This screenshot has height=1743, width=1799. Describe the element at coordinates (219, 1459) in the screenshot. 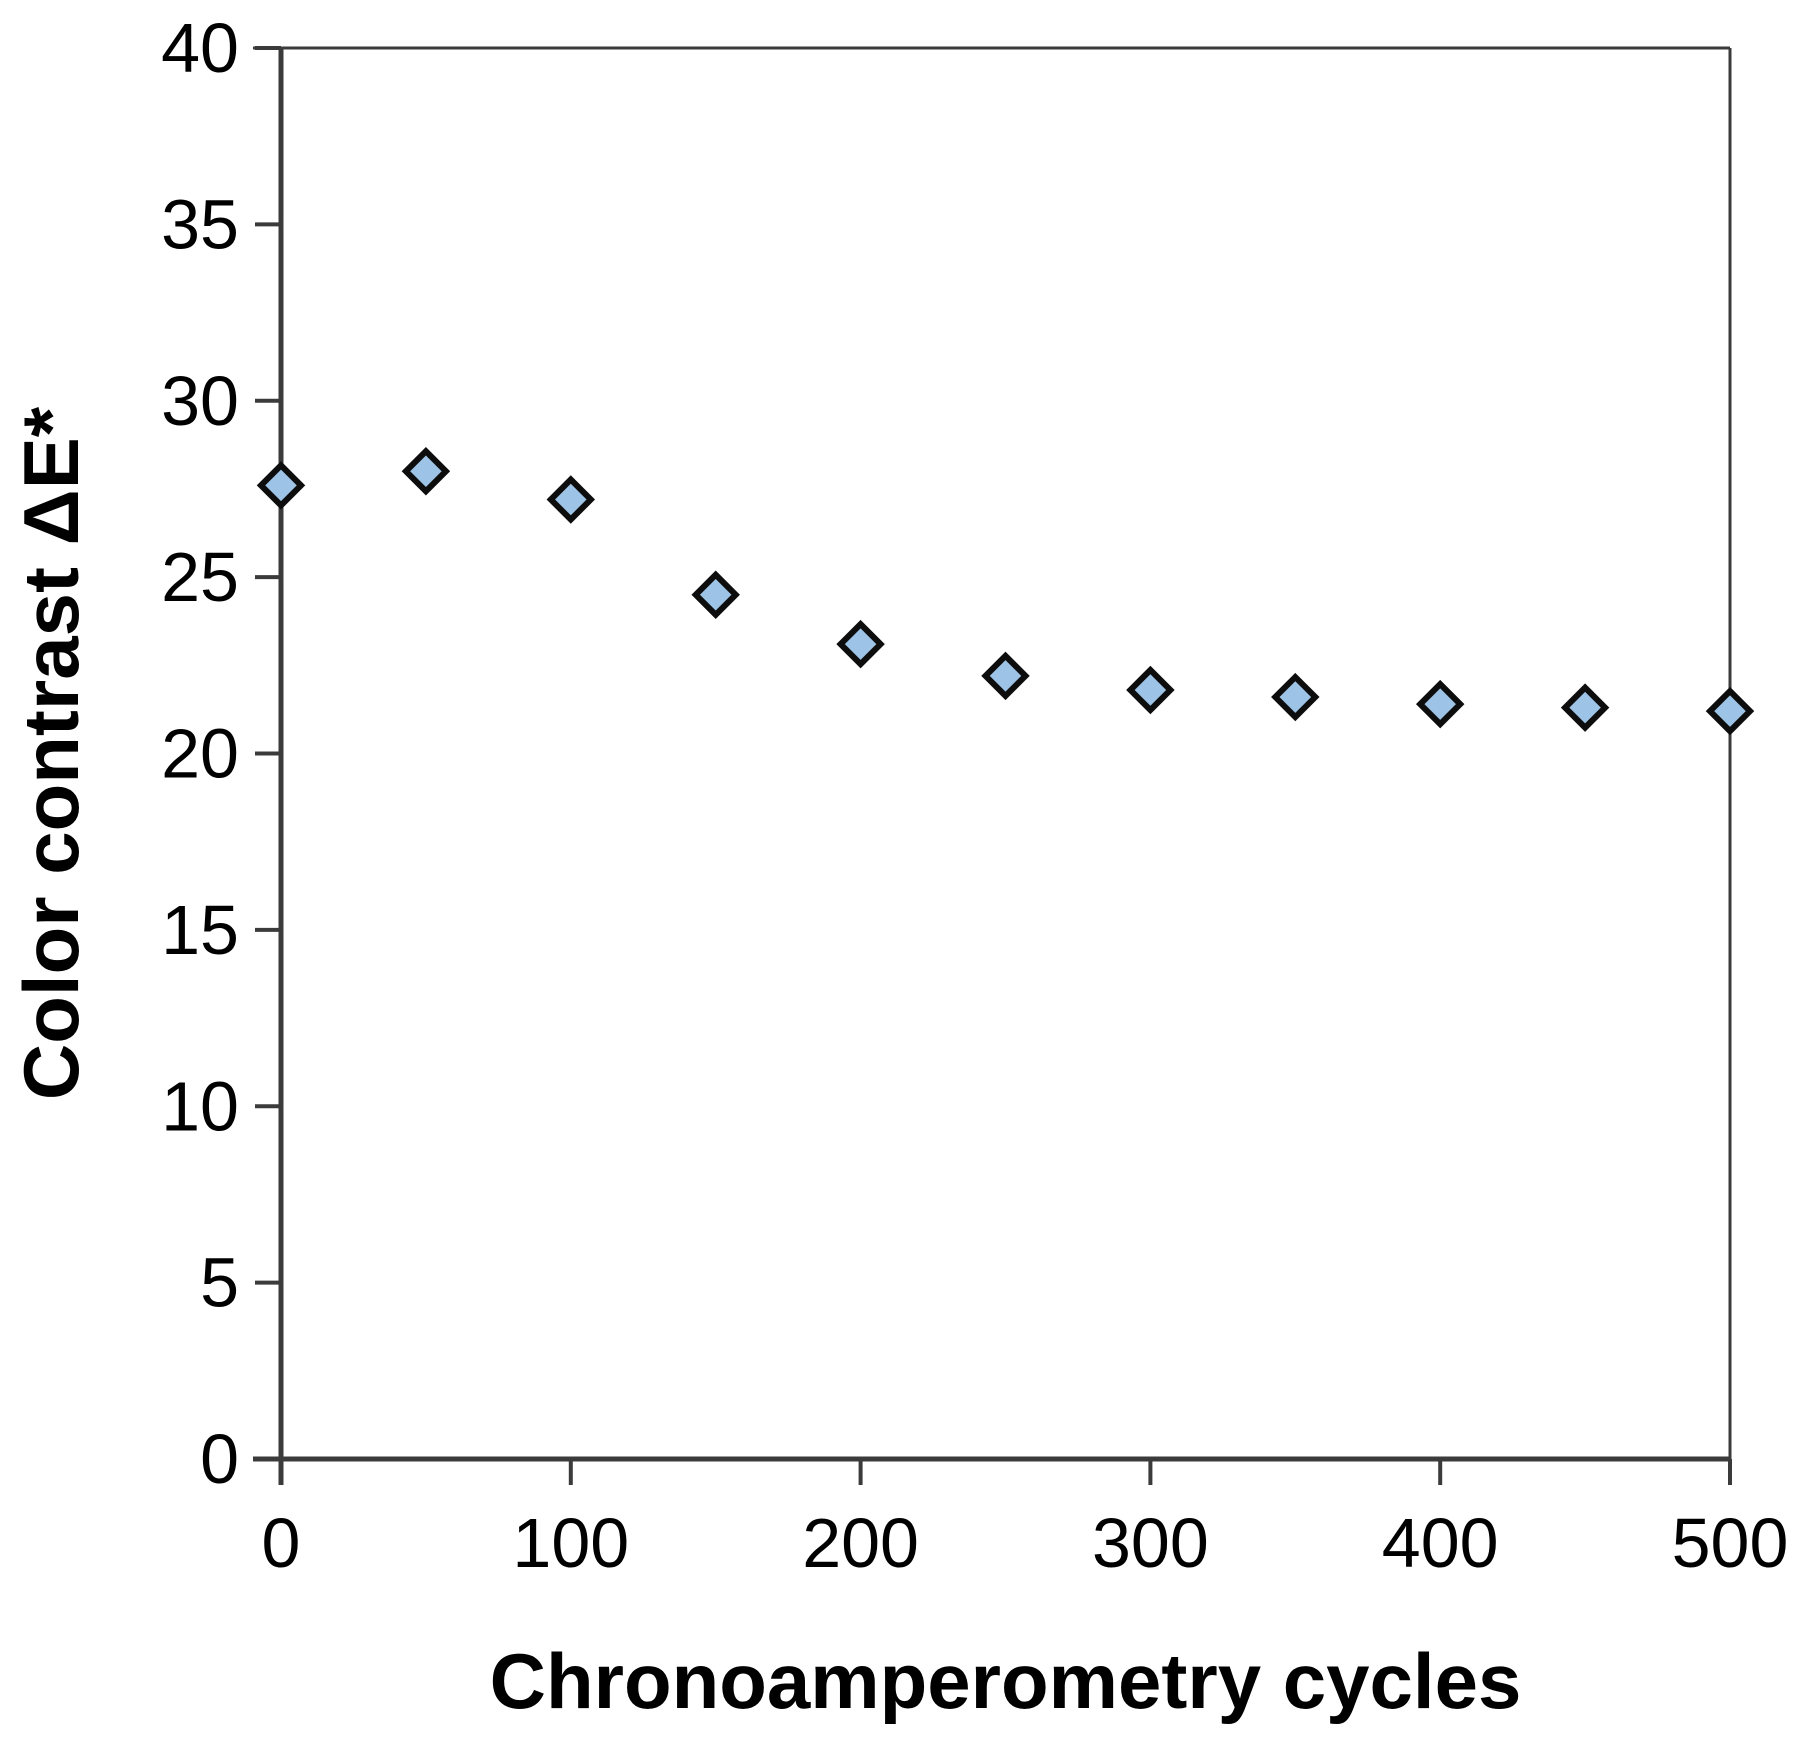

I see `y-tick-label: 0` at that location.